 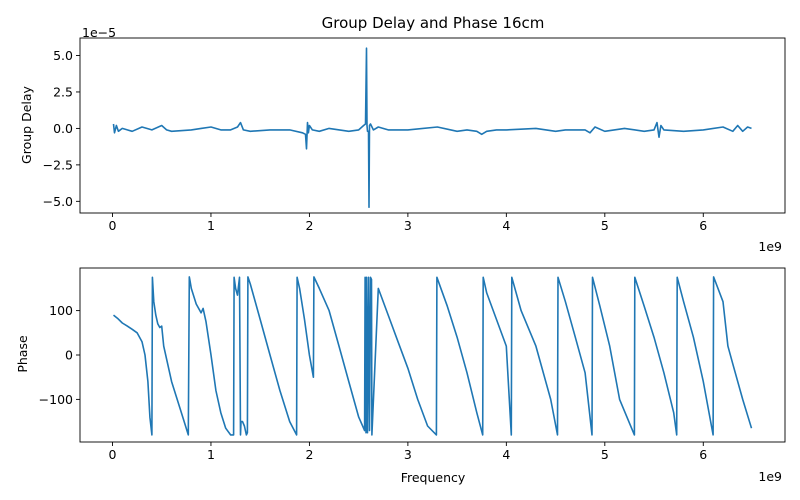 What do you see at coordinates (703, 225) in the screenshot?
I see `group-delay-x-tick-label: 6` at bounding box center [703, 225].